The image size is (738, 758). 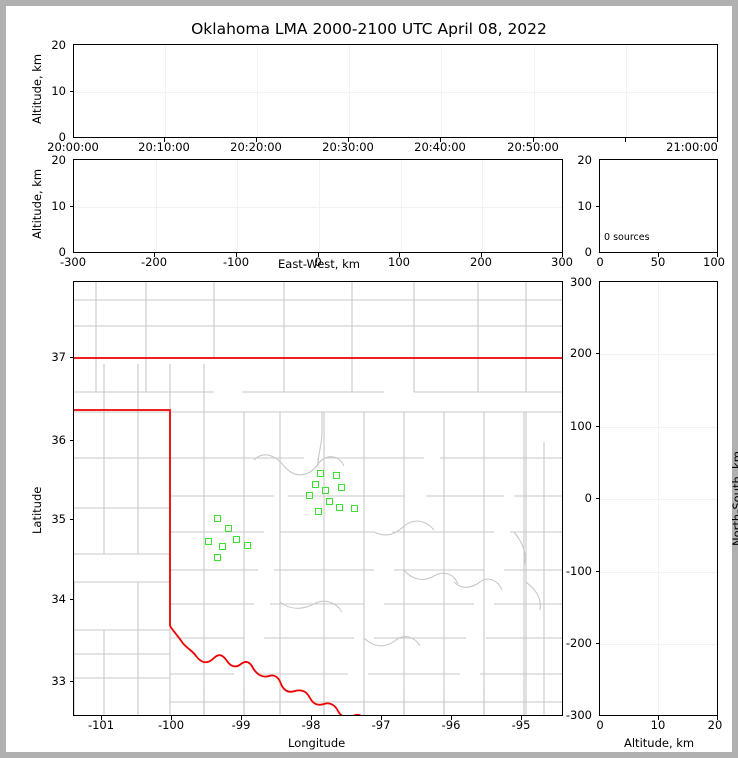 I want to click on xtick-label: 20:40:00, so click(x=440, y=147).